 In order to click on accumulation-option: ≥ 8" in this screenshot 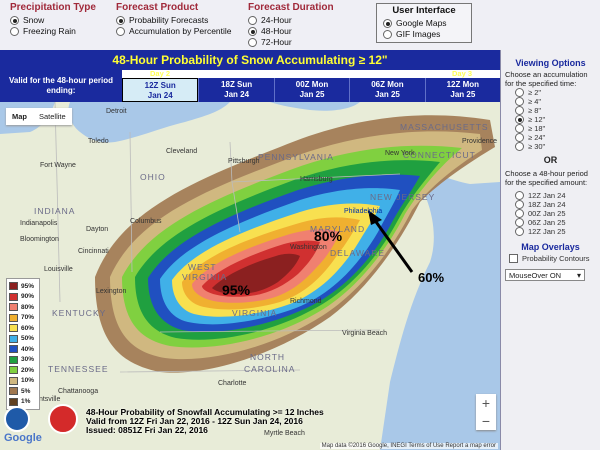, I will do `click(555, 110)`.